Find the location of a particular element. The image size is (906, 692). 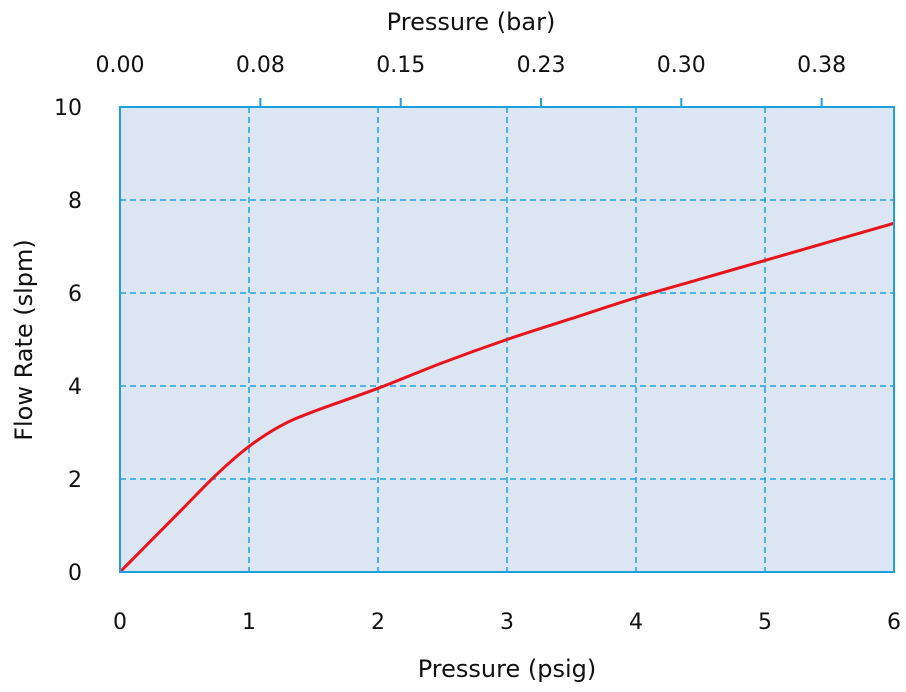

y-axis-title: Flow Rate (slpm) is located at coordinates (24, 340).